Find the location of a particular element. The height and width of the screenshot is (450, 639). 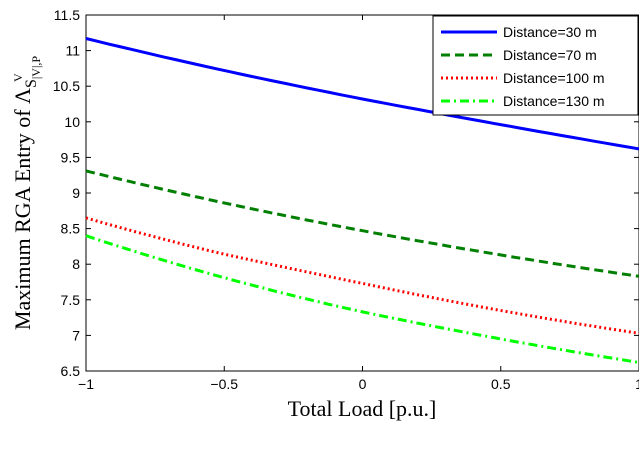

y-axis-title-sub: S is located at coordinates (31, 83).